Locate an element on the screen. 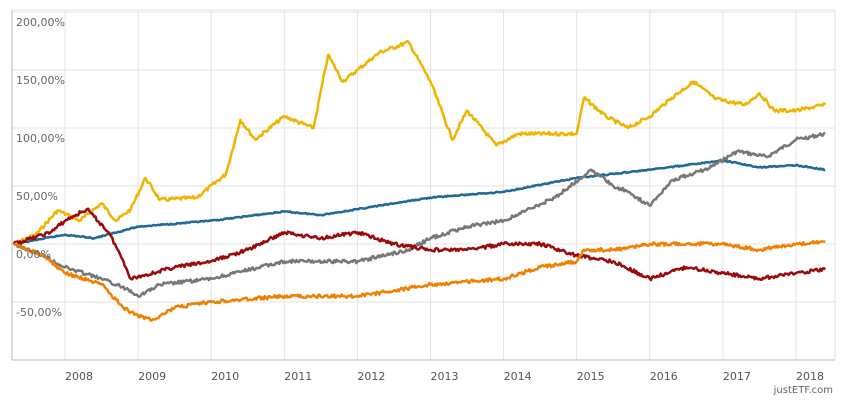 The width and height of the screenshot is (847, 405). x-tick-label: 2017 is located at coordinates (737, 376).